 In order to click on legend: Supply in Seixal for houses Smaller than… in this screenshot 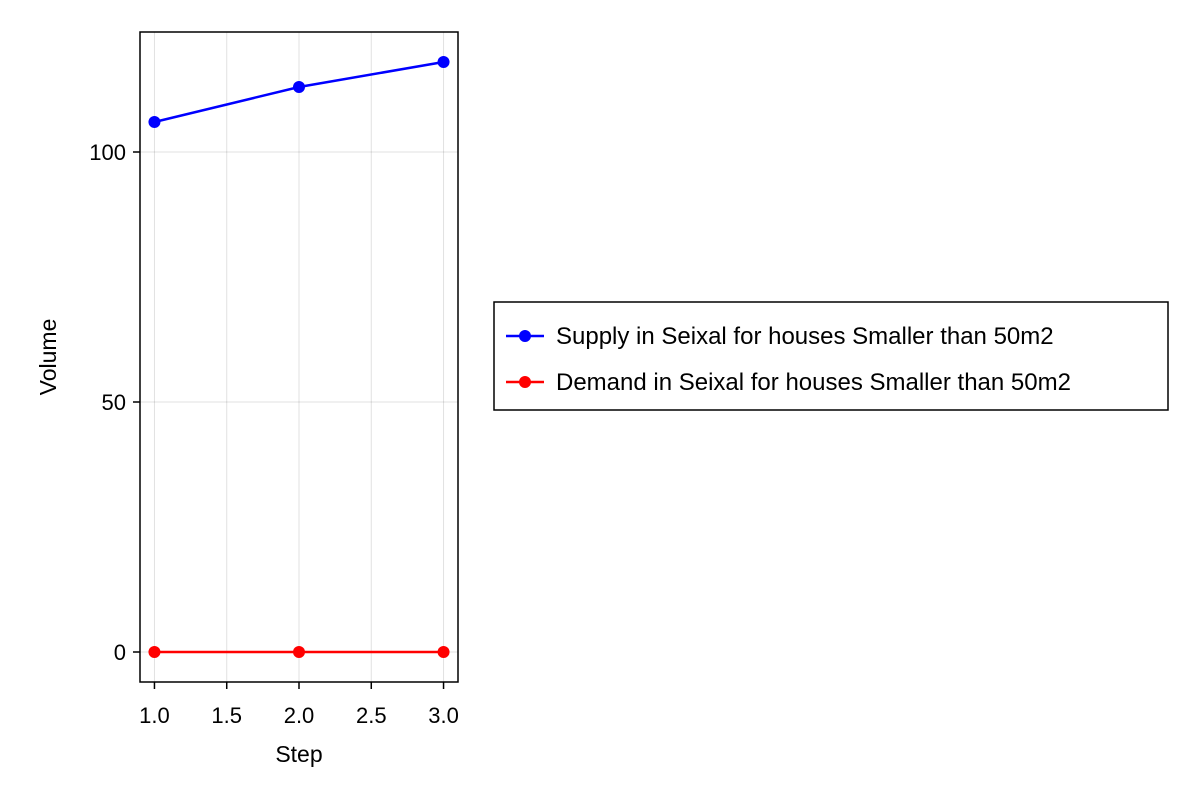, I will do `click(831, 356)`.